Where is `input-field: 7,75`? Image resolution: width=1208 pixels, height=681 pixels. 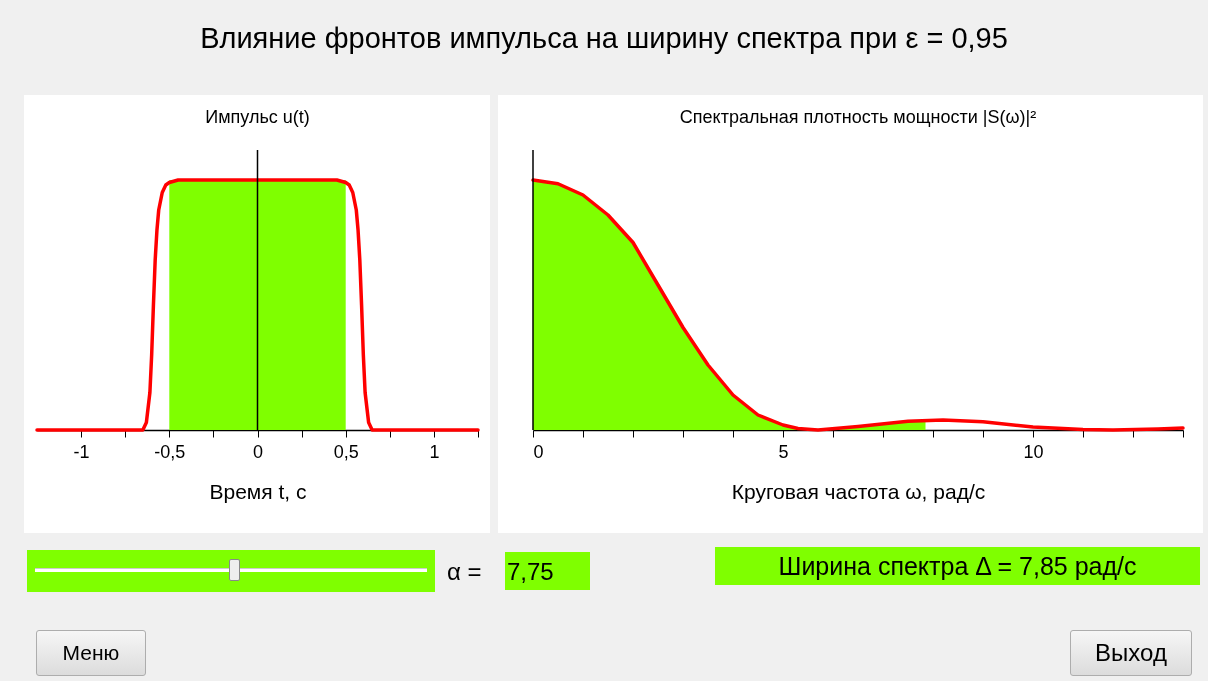 input-field: 7,75 is located at coordinates (547, 571).